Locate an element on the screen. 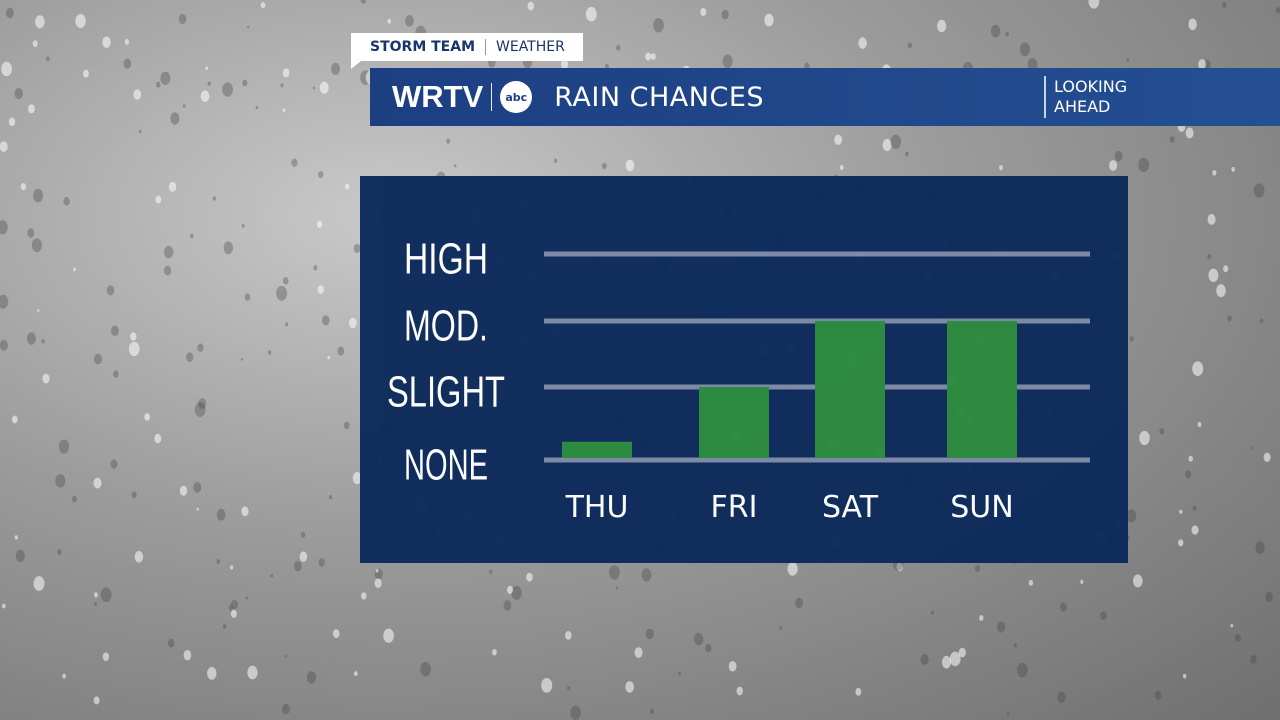 This screenshot has height=720, width=1280. title-bar: WRTV abc RAIN CHANCES LOOKING AHEAD is located at coordinates (825, 97).